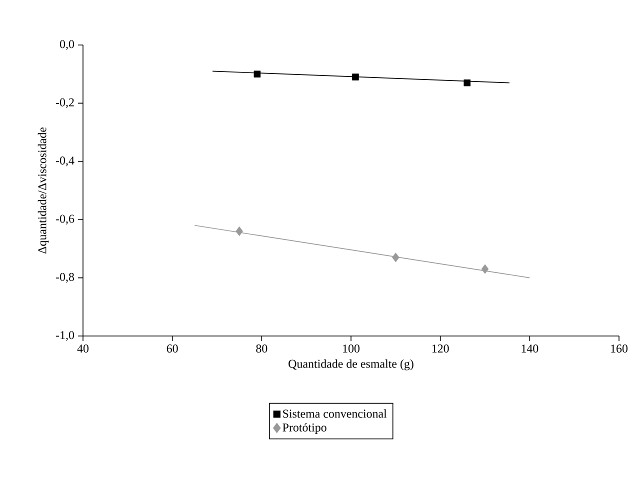 This screenshot has height=480, width=634. I want to click on y-tick-label: -0,6, so click(65, 219).